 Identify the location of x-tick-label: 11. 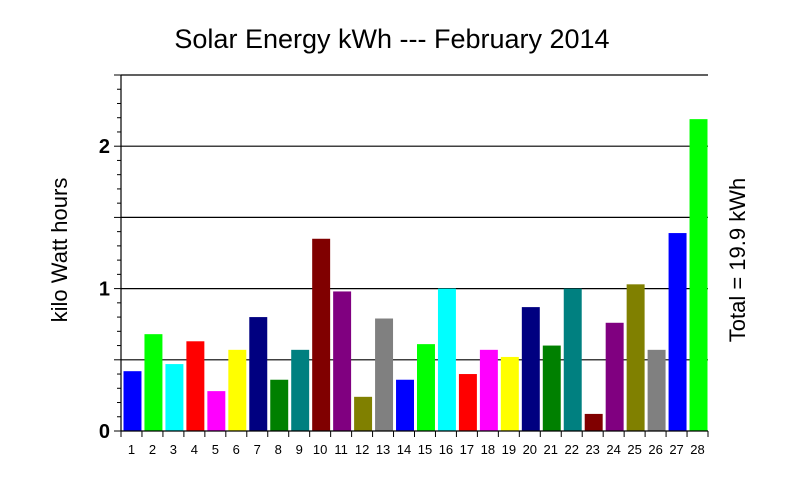
(341, 449).